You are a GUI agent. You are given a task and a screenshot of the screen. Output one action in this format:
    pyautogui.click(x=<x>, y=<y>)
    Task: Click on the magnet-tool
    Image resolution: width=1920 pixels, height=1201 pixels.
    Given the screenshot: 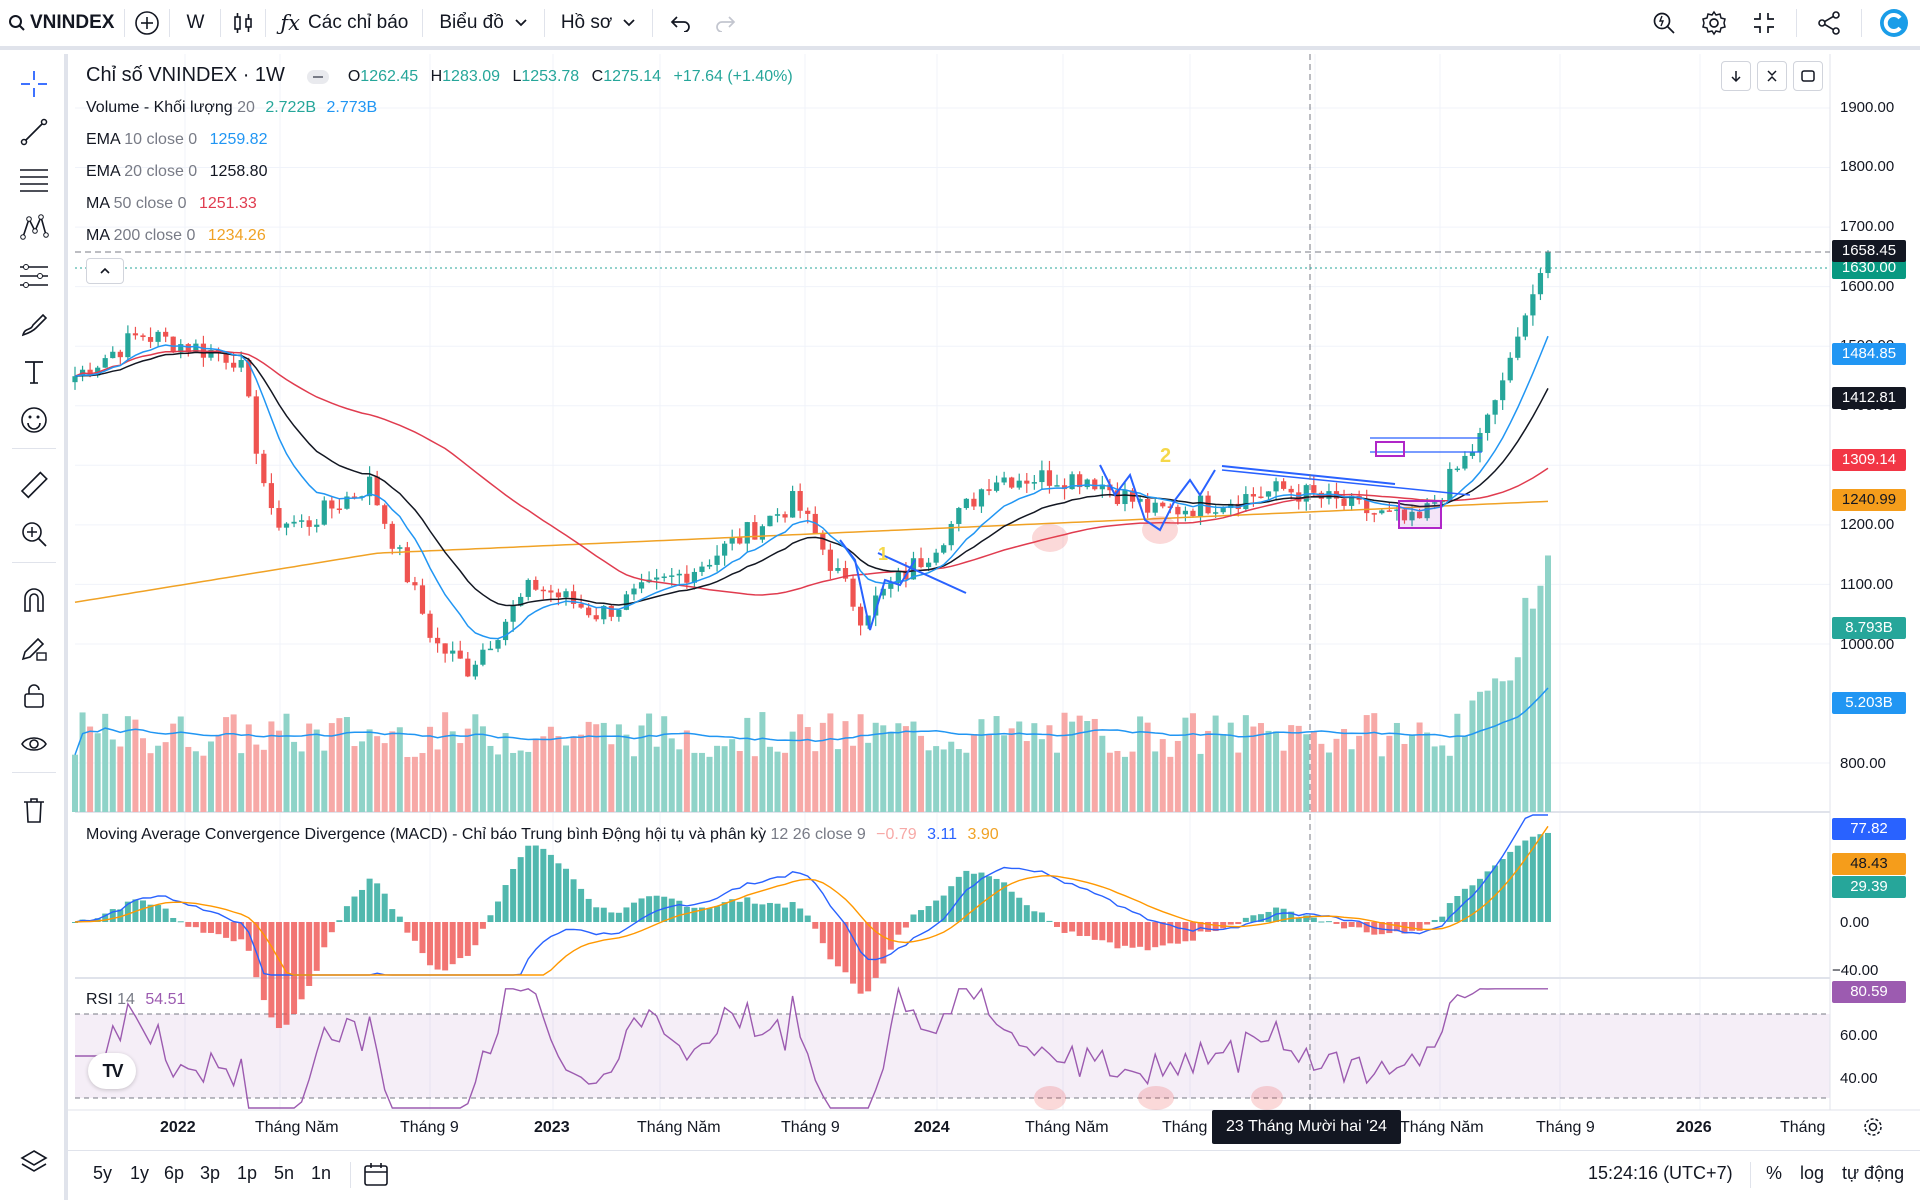 What is the action you would take?
    pyautogui.click(x=34, y=600)
    